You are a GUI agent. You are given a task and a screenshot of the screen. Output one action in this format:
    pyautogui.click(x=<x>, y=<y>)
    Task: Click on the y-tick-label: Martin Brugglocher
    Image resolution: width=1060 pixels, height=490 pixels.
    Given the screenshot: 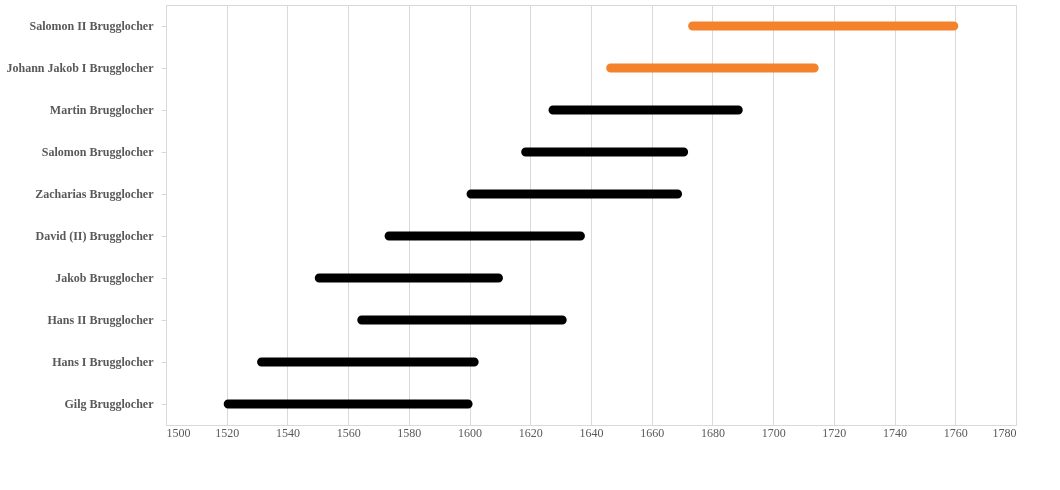 What is the action you would take?
    pyautogui.click(x=102, y=110)
    